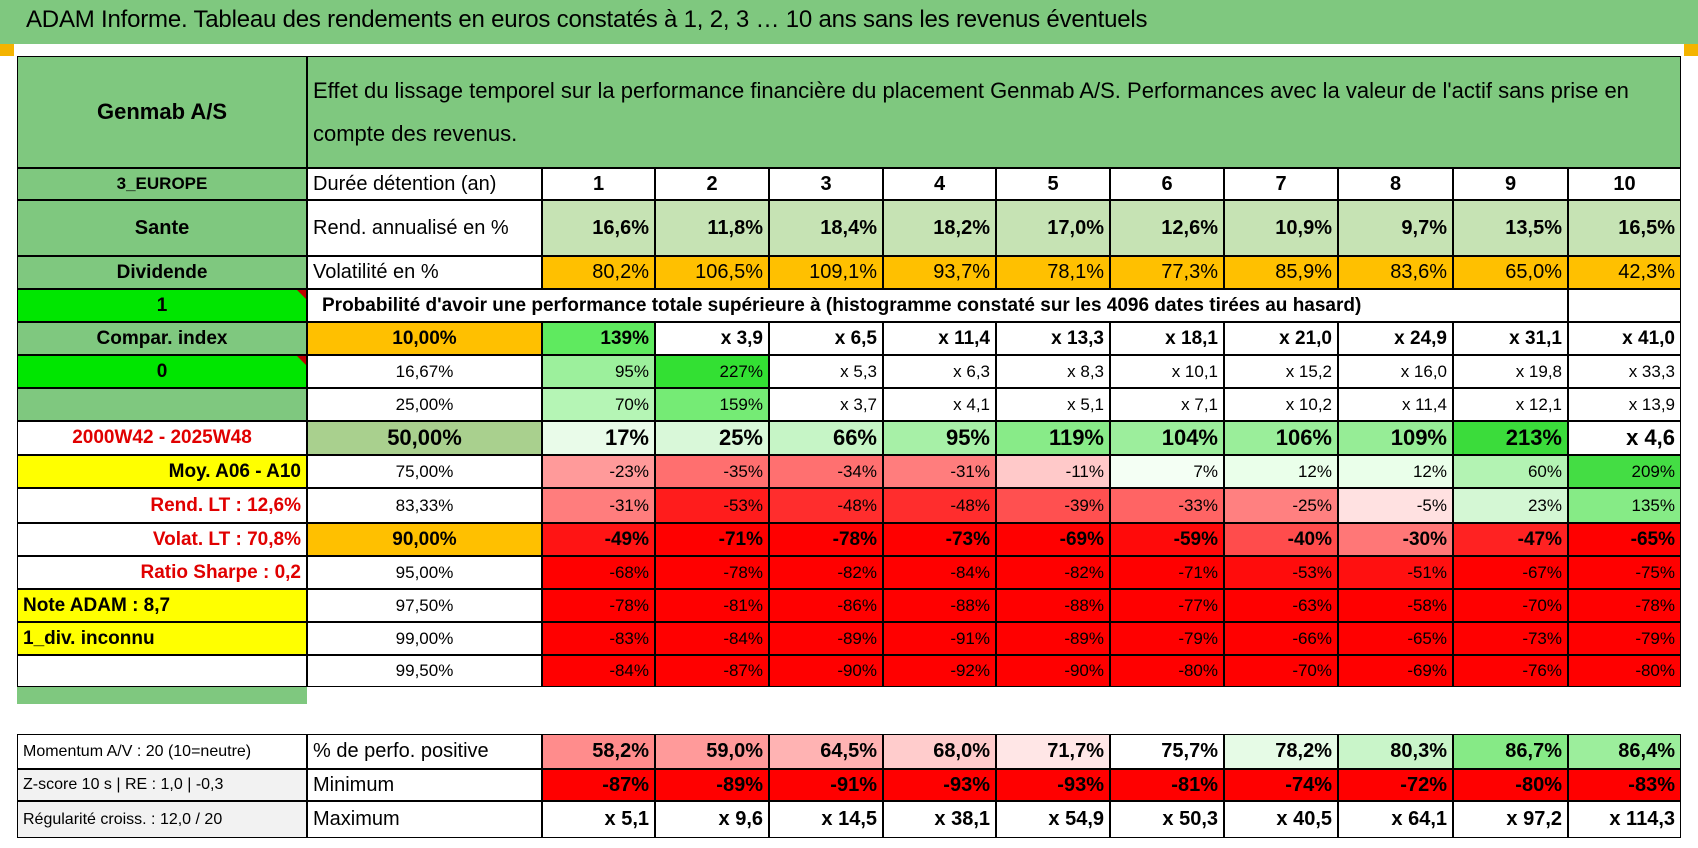  I want to click on quantile-value: -67%, so click(1510, 572).